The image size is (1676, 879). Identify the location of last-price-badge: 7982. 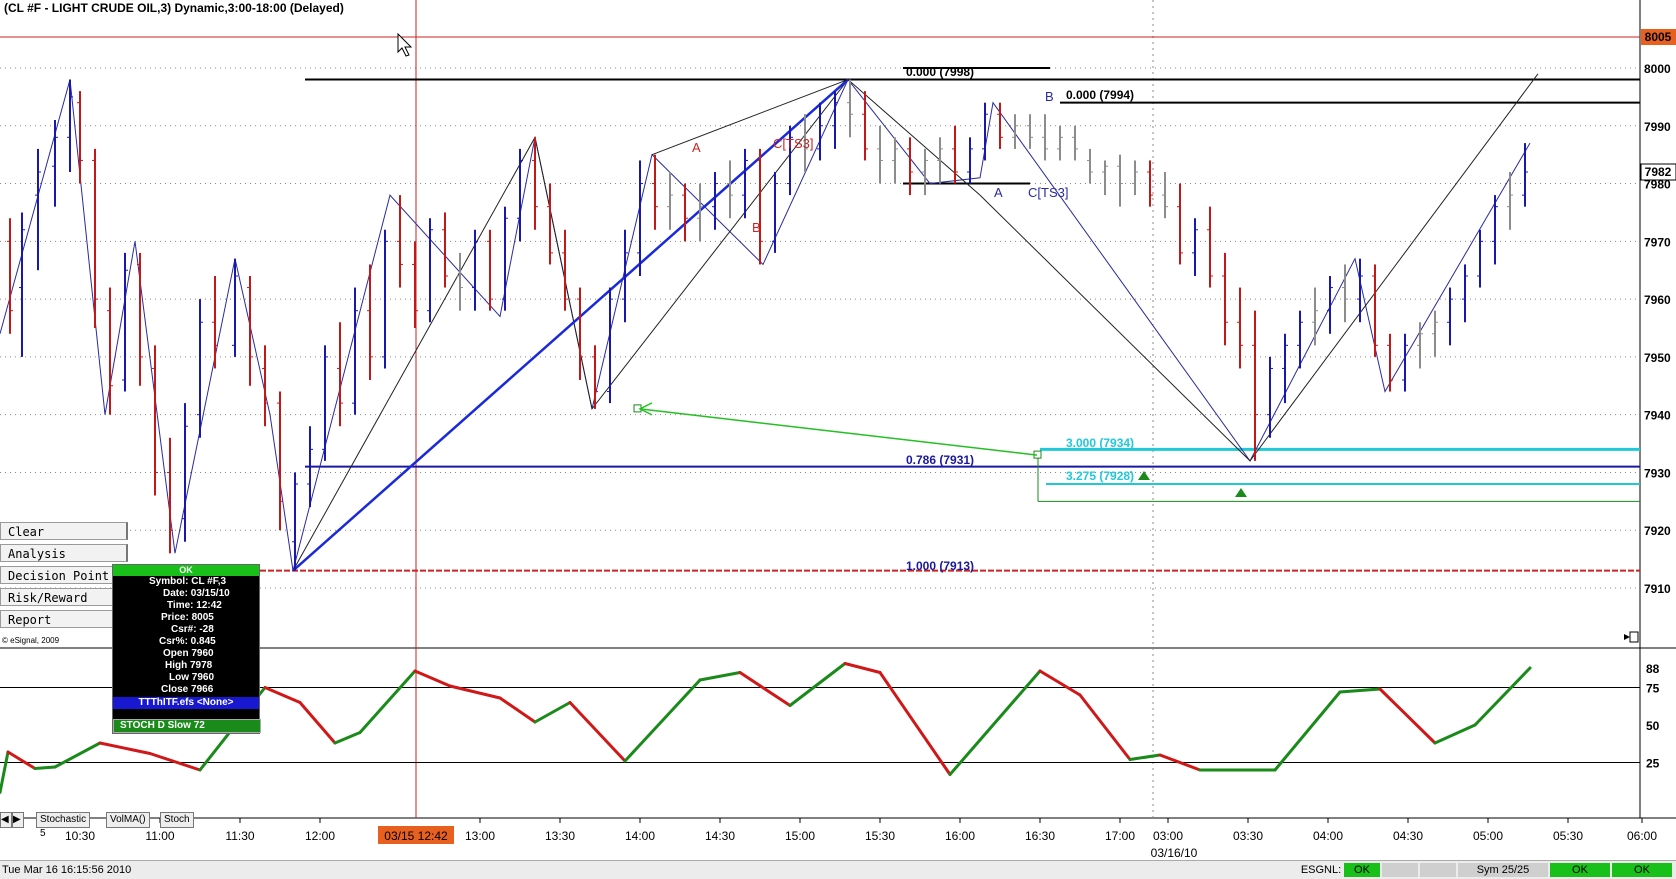
(1658, 172).